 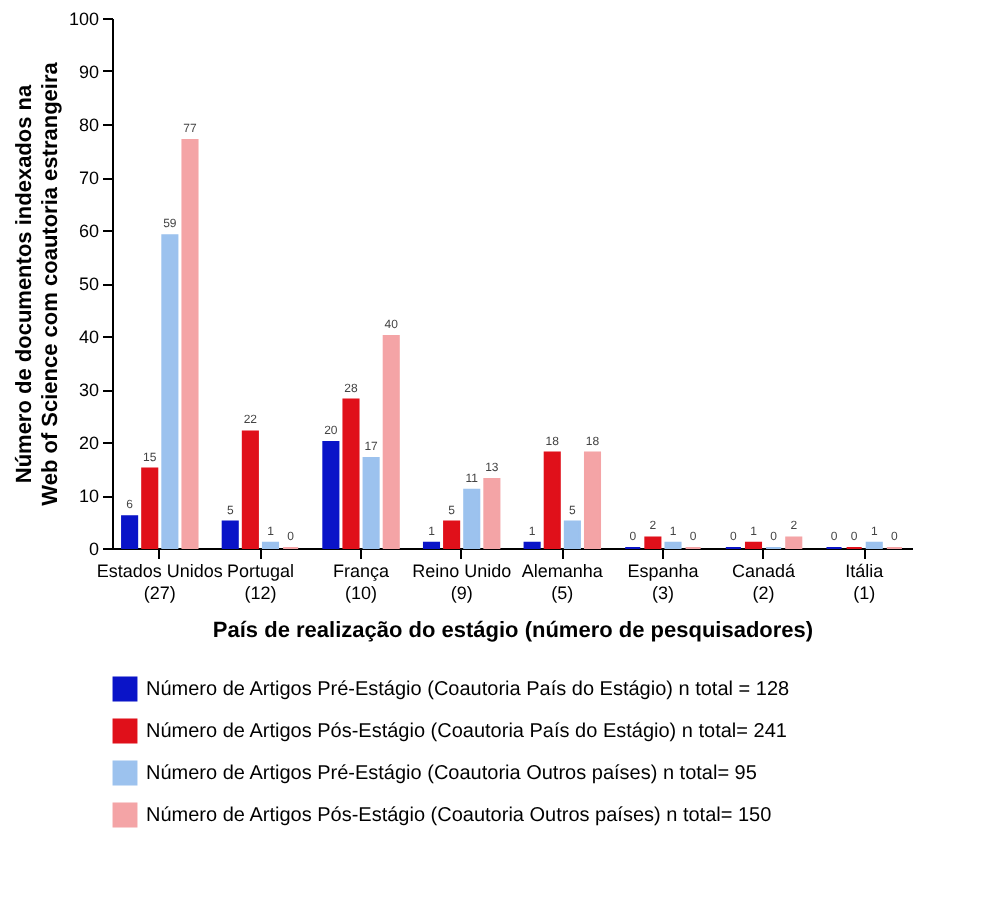 I want to click on y-tick-label: 70, so click(x=88, y=178).